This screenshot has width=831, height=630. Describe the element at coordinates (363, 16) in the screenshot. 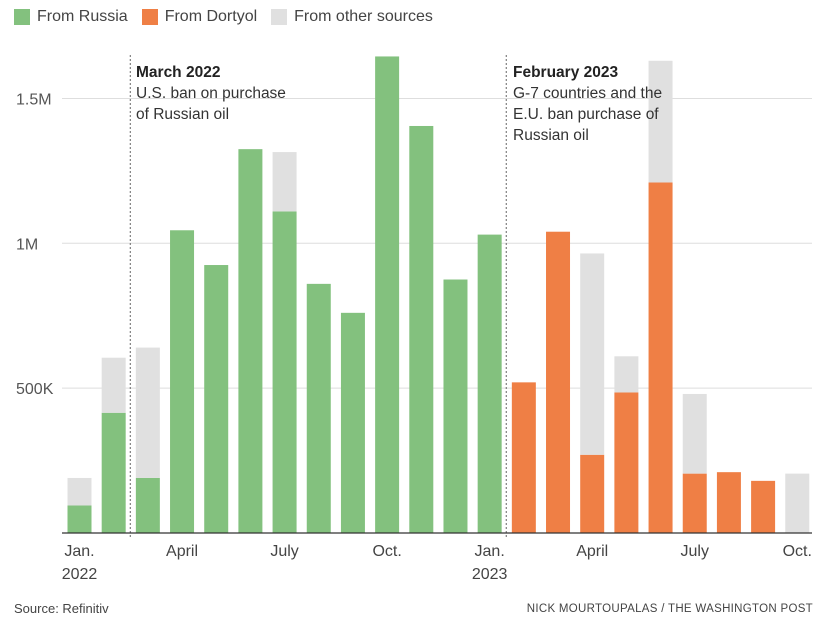

I see `legend-label-other: From other sources` at that location.